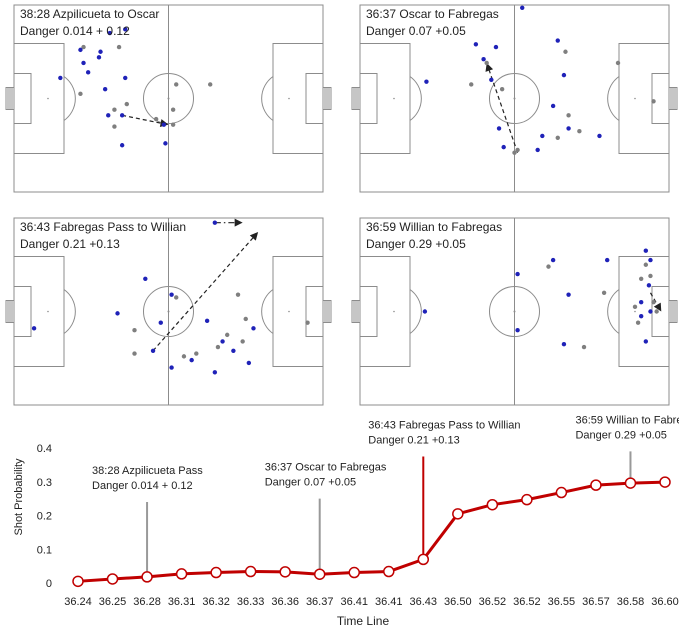  What do you see at coordinates (363, 621) in the screenshot?
I see `x-axis-label: Time Line` at bounding box center [363, 621].